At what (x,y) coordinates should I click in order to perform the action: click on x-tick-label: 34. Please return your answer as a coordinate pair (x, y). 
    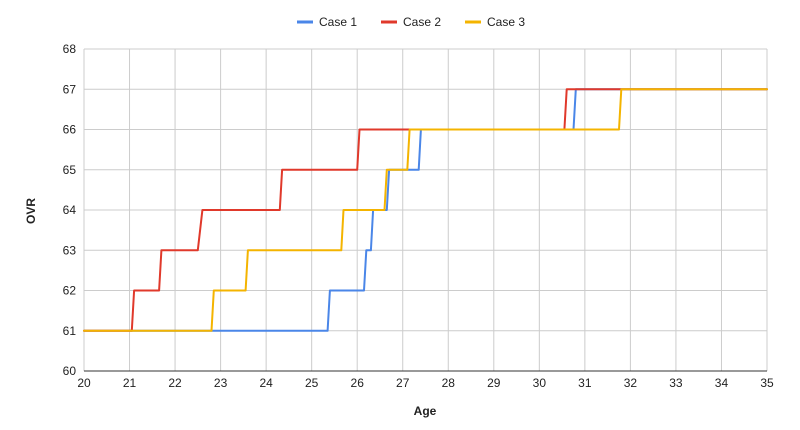
    Looking at the image, I should click on (722, 383).